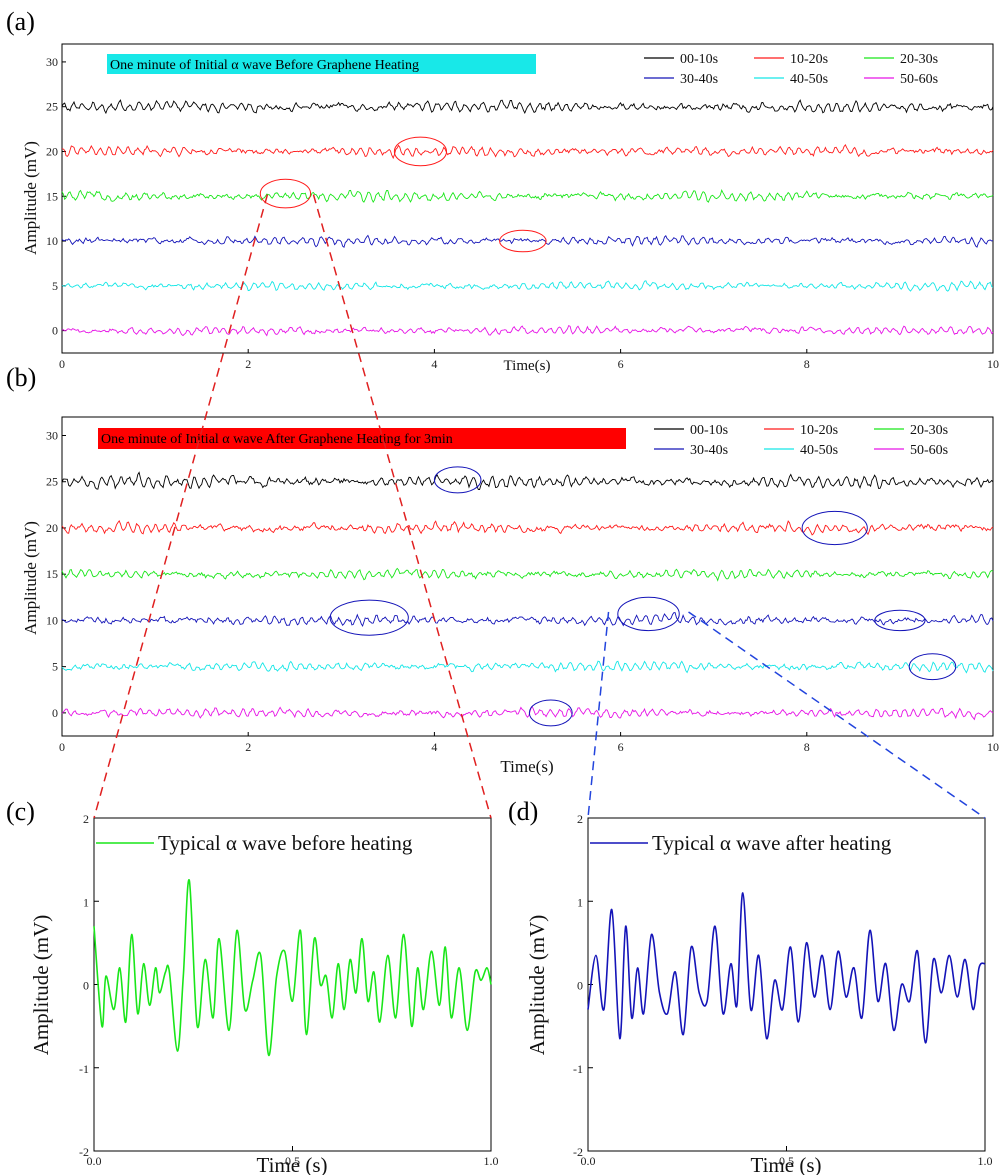  I want to click on legend-label: Typical α wave after heating, so click(772, 843).